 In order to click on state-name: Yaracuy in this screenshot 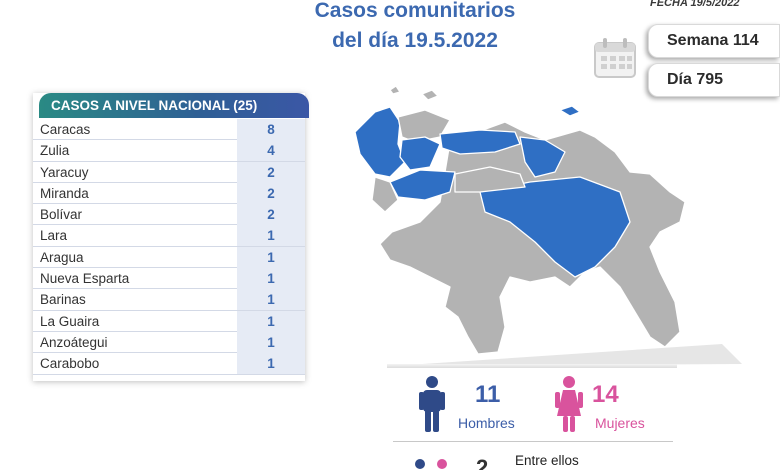, I will do `click(64, 172)`.